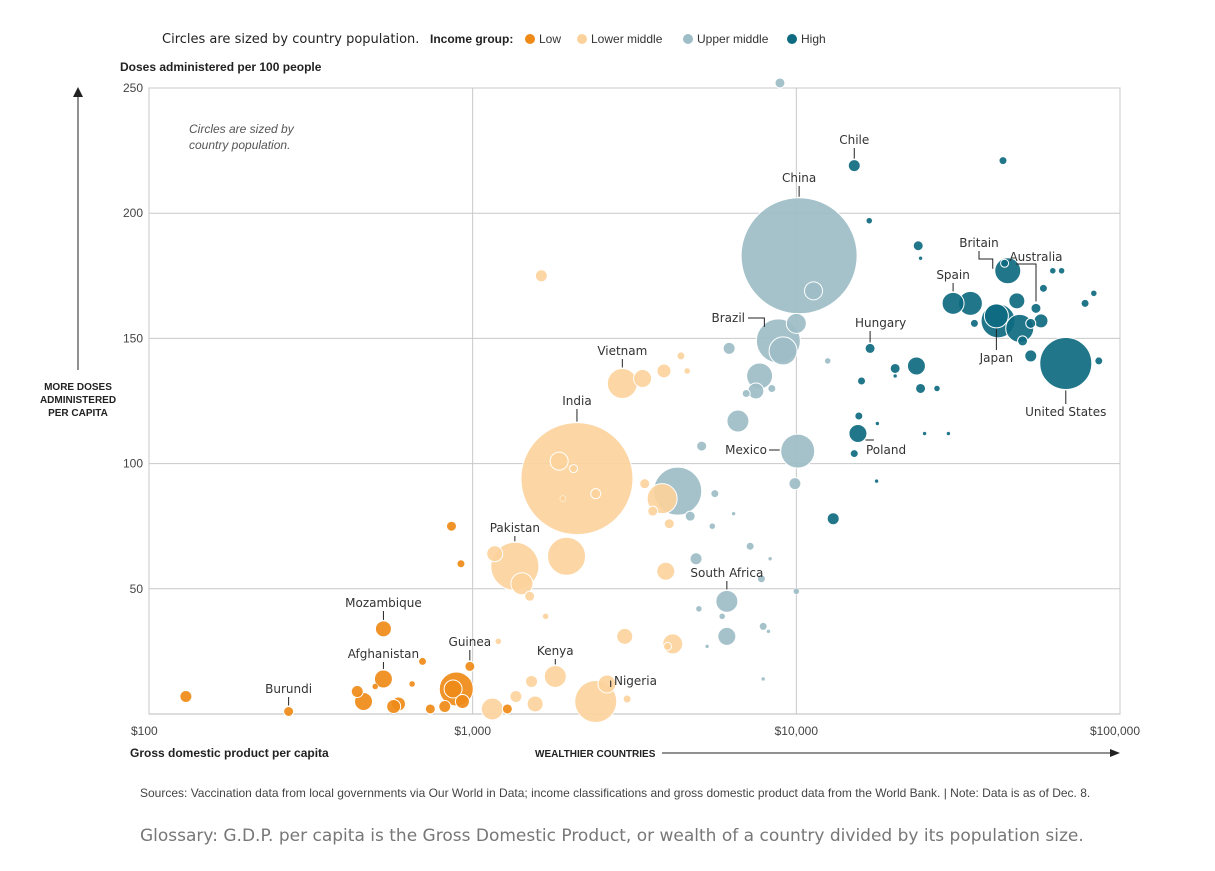 The width and height of the screenshot is (1215, 871). Describe the element at coordinates (726, 573) in the screenshot. I see `label-south-africa: South Africa` at that location.